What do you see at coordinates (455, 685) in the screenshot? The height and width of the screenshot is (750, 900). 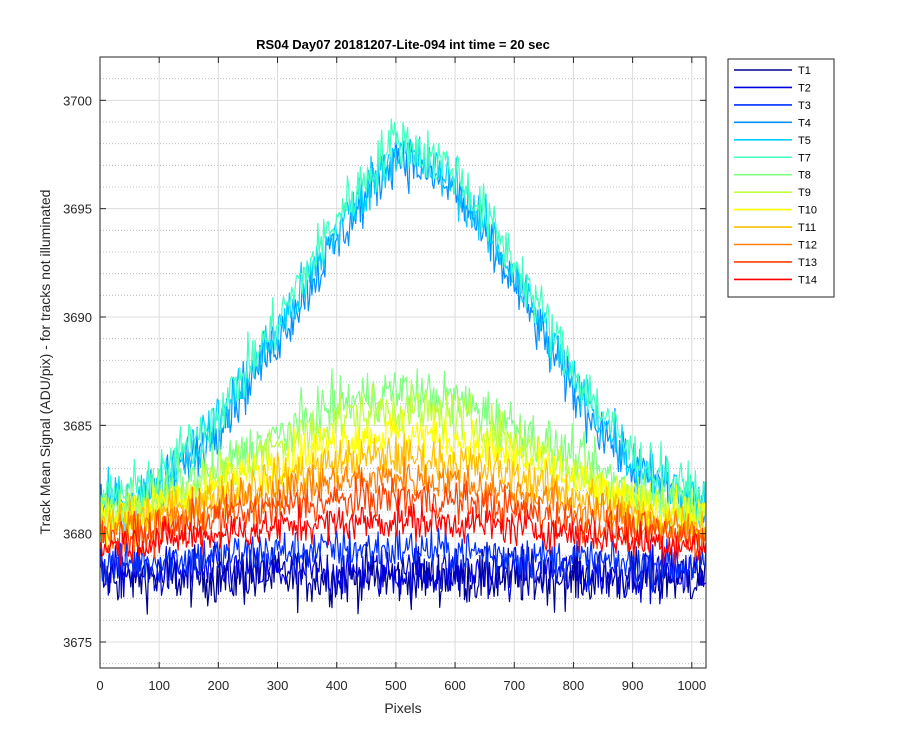 I see `x-tick-label: 600` at bounding box center [455, 685].